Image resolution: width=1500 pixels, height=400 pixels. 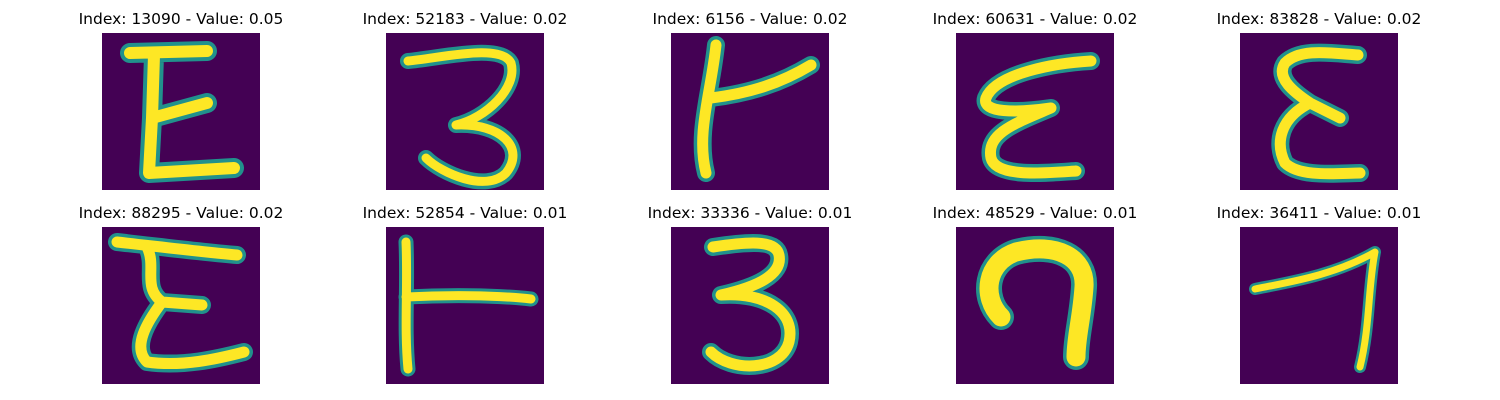 What do you see at coordinates (181, 213) in the screenshot?
I see `cell-title: Index: 88295 - Value: 0.02` at bounding box center [181, 213].